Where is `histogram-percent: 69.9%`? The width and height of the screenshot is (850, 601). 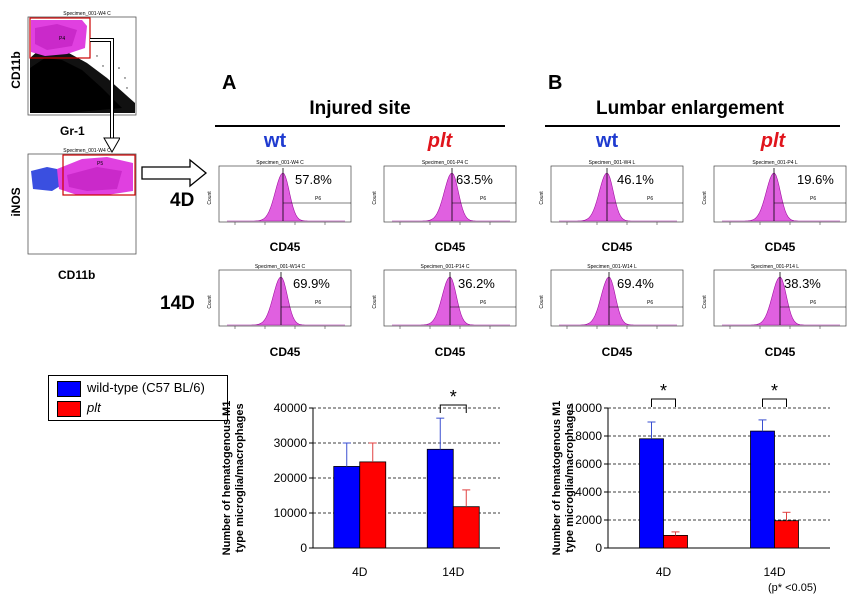
histogram-percent: 69.9% is located at coordinates (311, 283).